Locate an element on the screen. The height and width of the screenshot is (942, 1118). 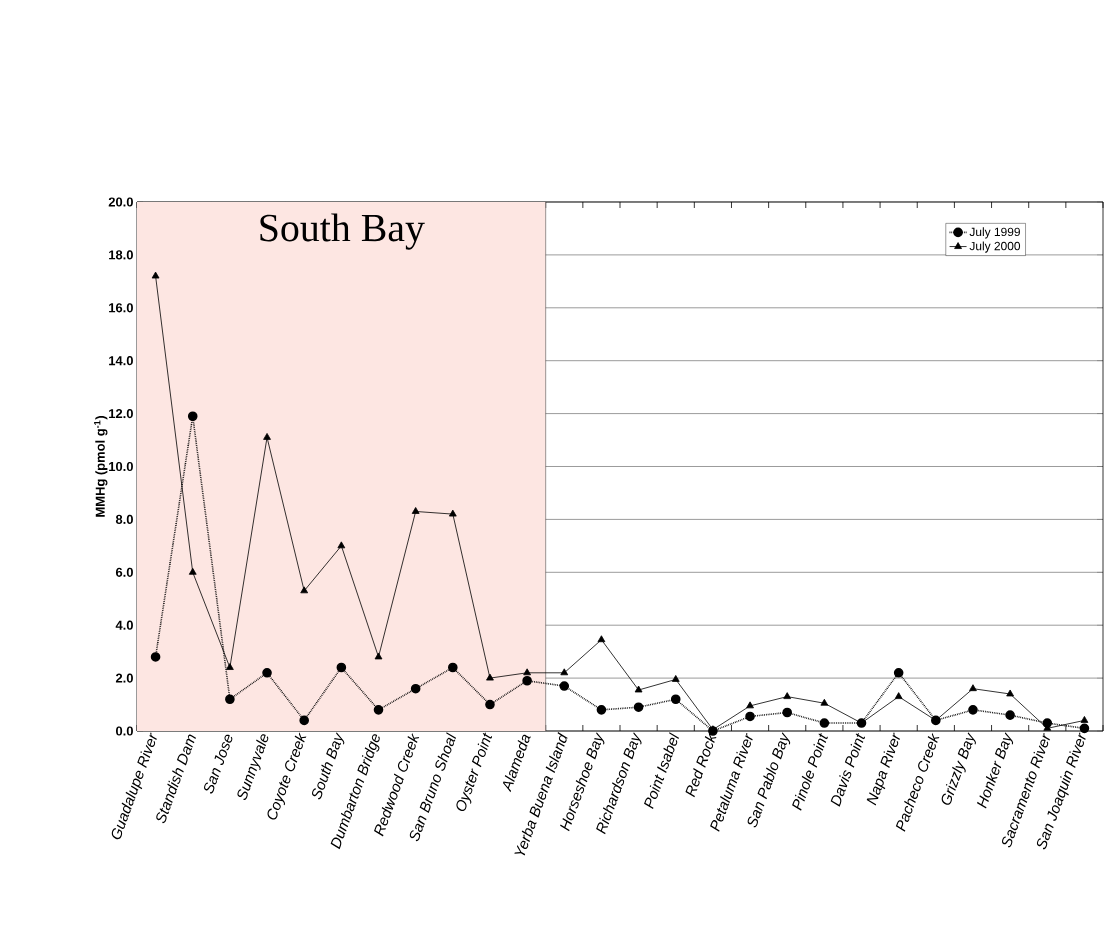
x-tick-label: San Jose is located at coordinates (218, 764).